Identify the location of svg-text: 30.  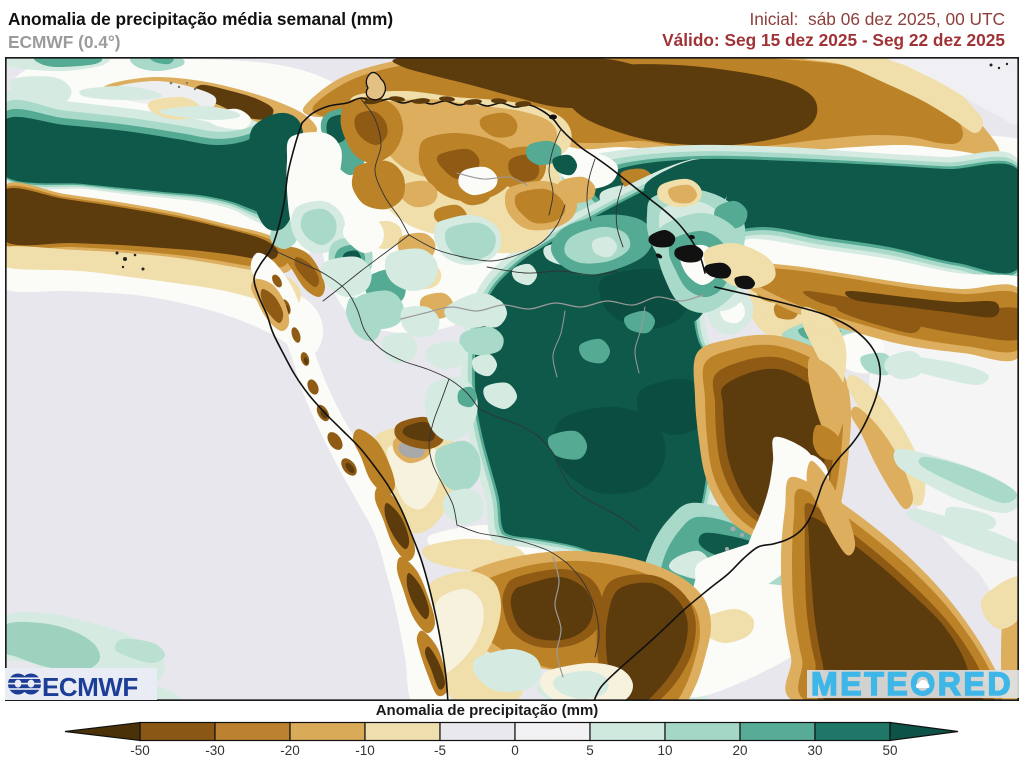
(814, 750).